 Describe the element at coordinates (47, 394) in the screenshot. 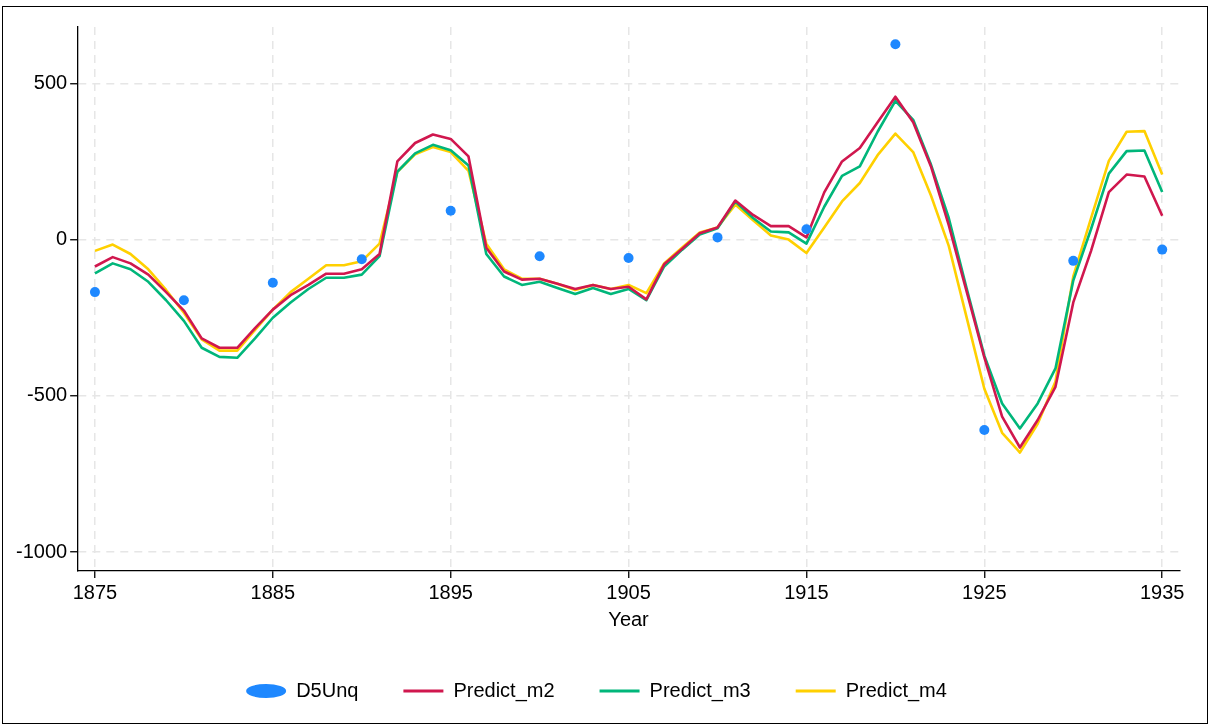

I see `y-tick-label: -500` at that location.